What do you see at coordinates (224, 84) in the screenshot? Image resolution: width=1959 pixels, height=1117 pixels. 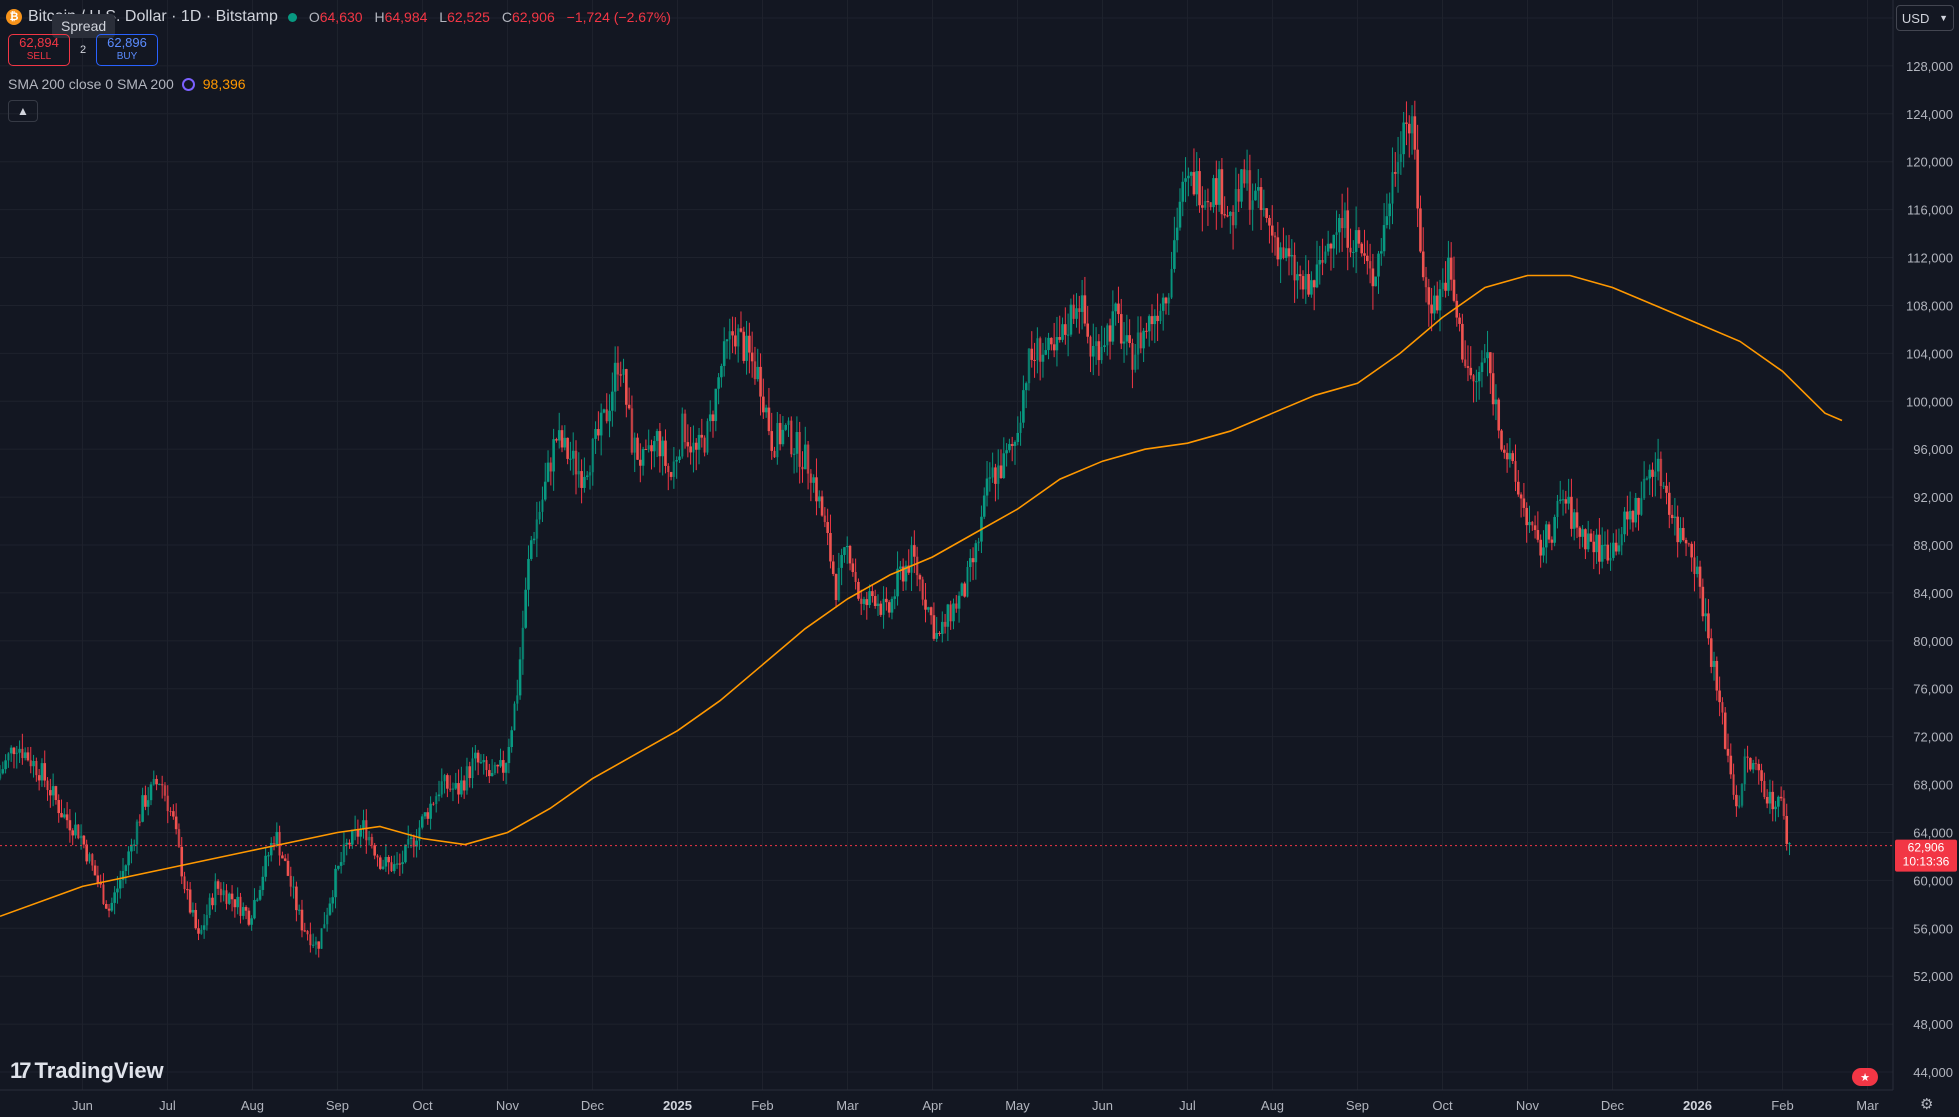 I see `sma-value: 98,396` at bounding box center [224, 84].